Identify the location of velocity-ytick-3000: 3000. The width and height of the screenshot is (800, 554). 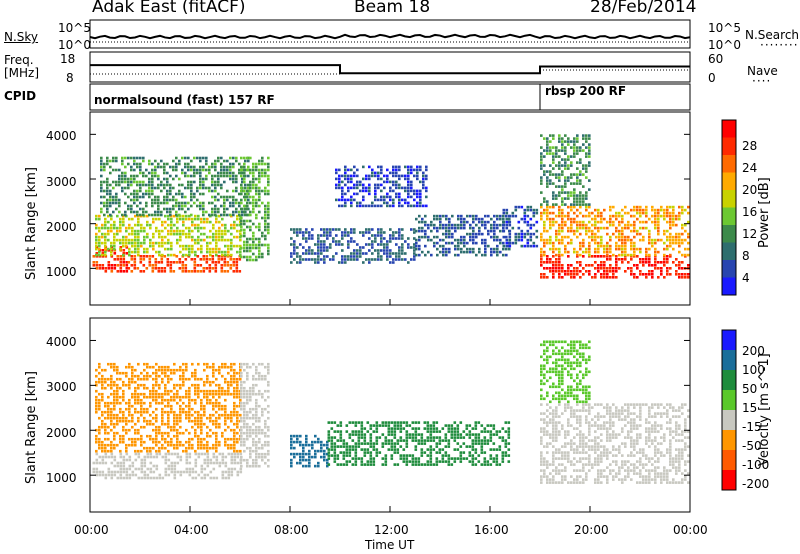
(61, 387).